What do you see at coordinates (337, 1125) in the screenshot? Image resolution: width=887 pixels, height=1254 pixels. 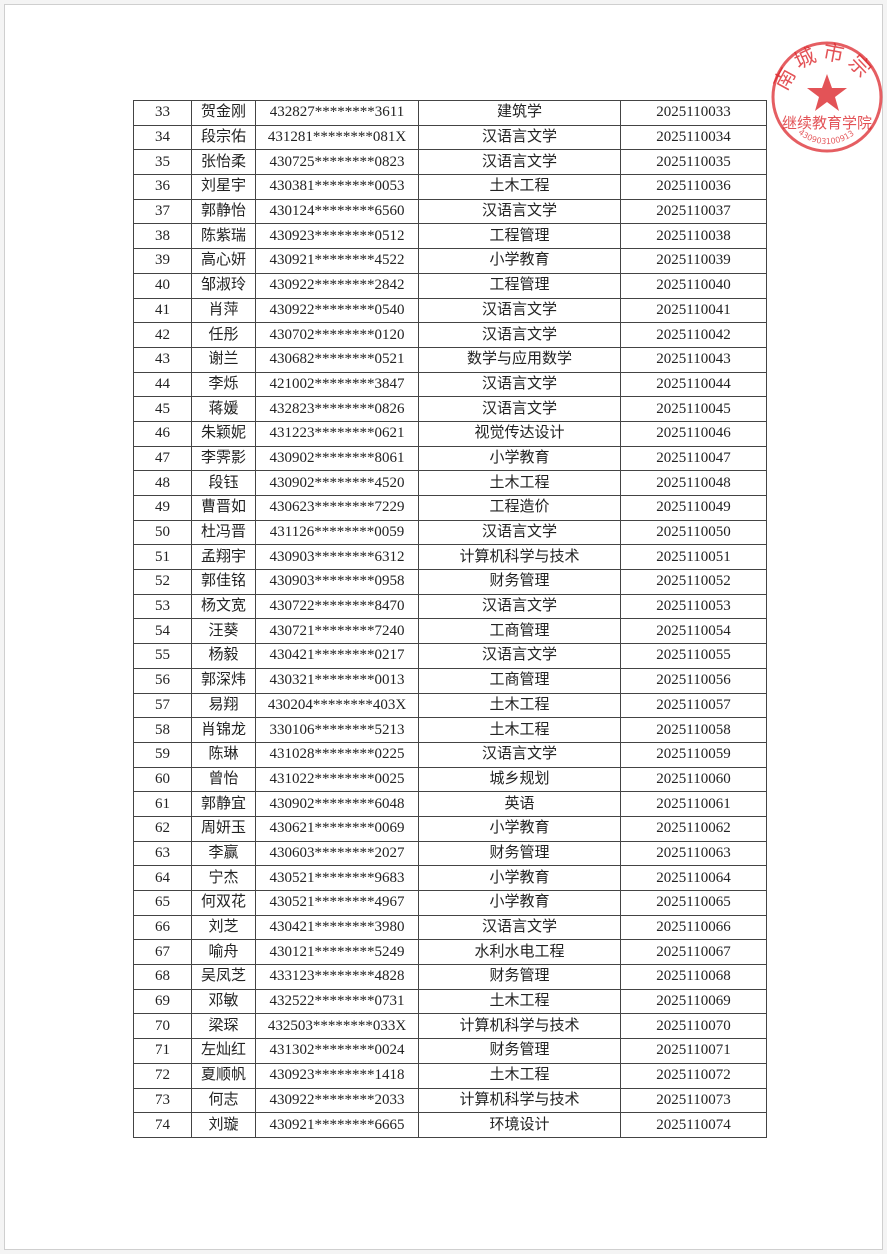 I see `id-number: 430921********6665` at bounding box center [337, 1125].